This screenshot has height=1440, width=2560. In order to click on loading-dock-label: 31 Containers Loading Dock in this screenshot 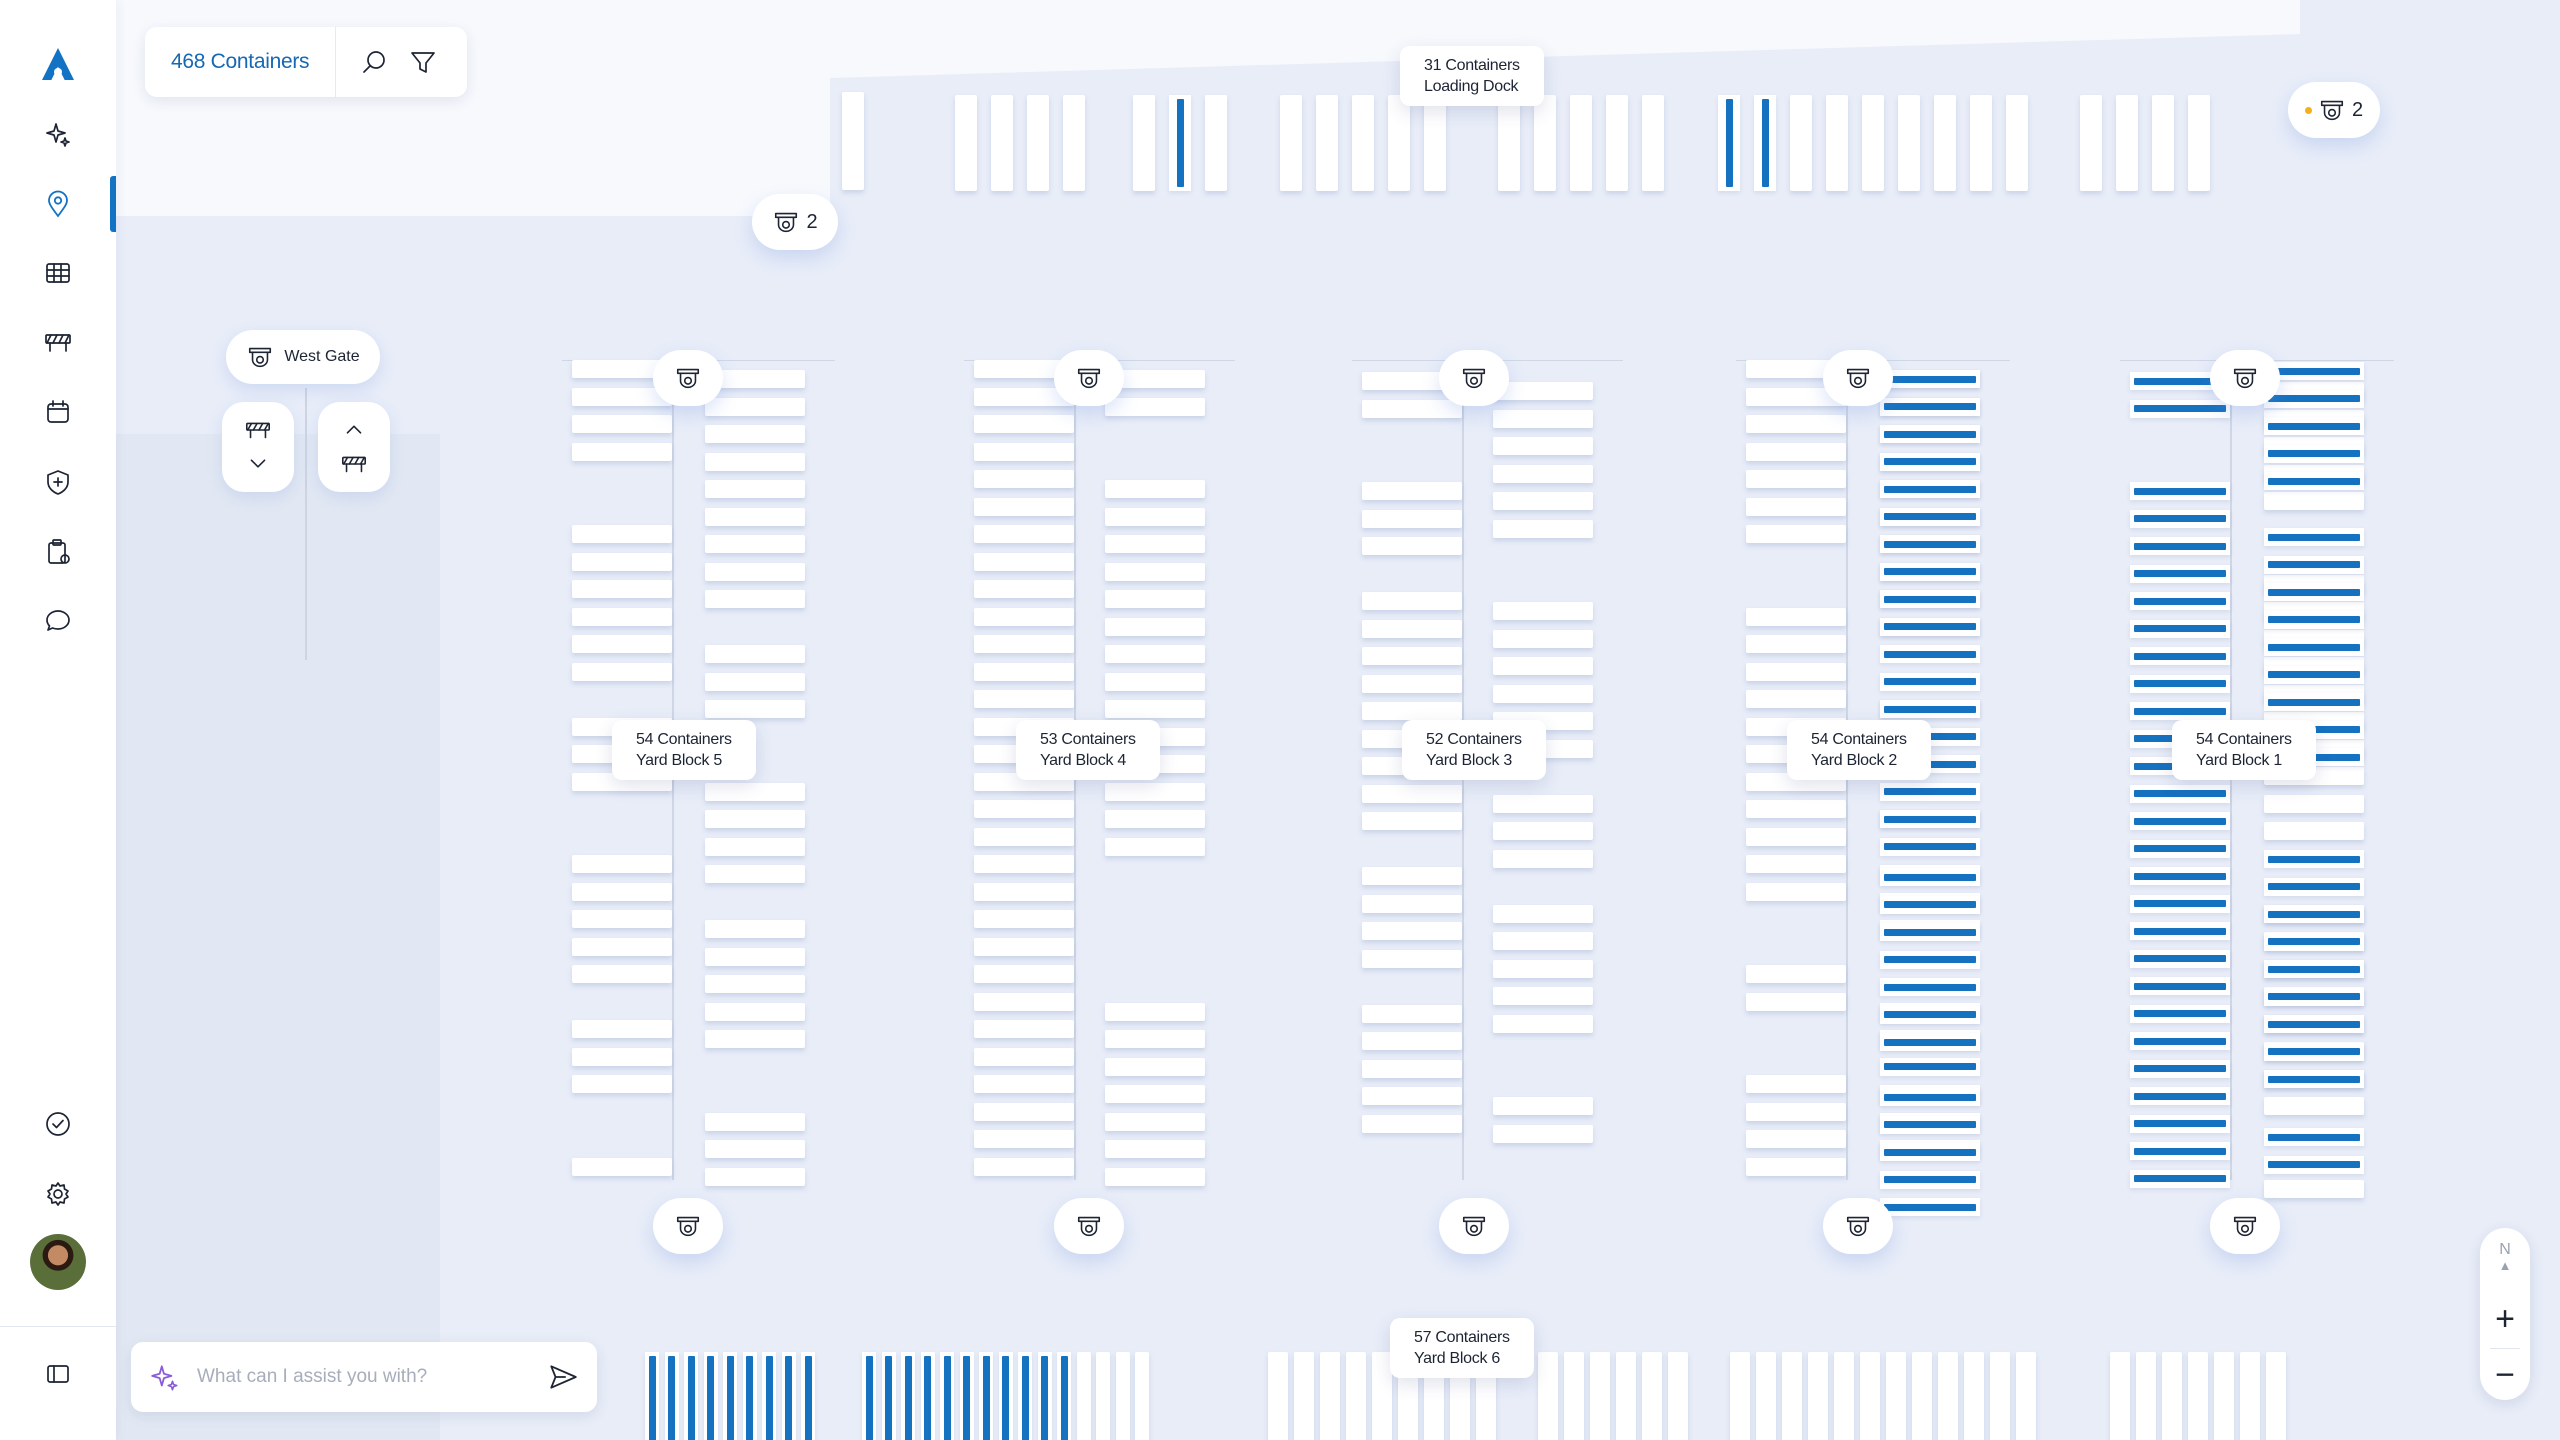, I will do `click(1472, 76)`.